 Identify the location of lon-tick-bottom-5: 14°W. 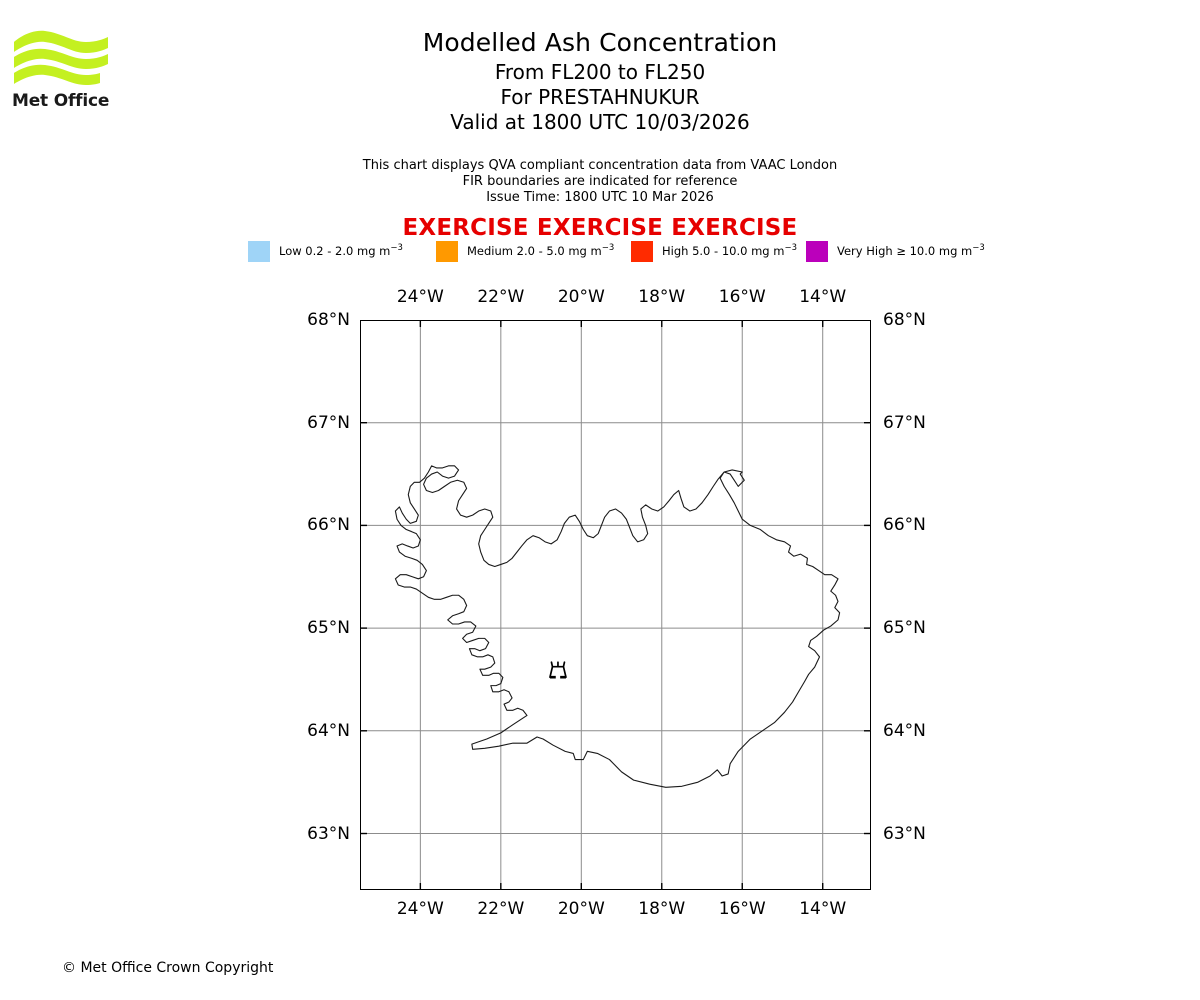
(823, 909).